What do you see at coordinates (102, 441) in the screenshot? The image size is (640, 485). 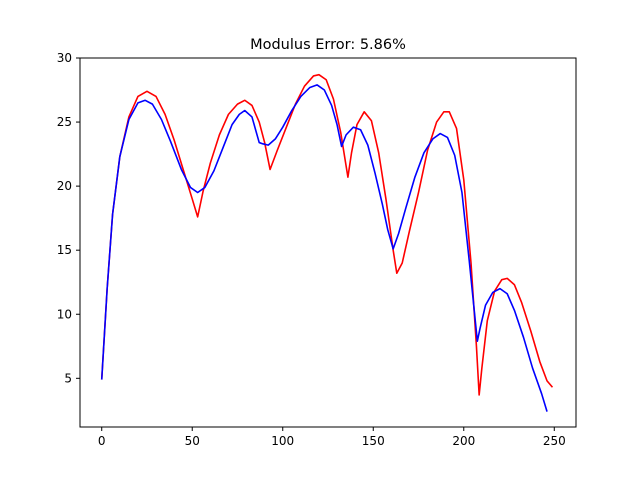 I see `x-tick-label: 0` at bounding box center [102, 441].